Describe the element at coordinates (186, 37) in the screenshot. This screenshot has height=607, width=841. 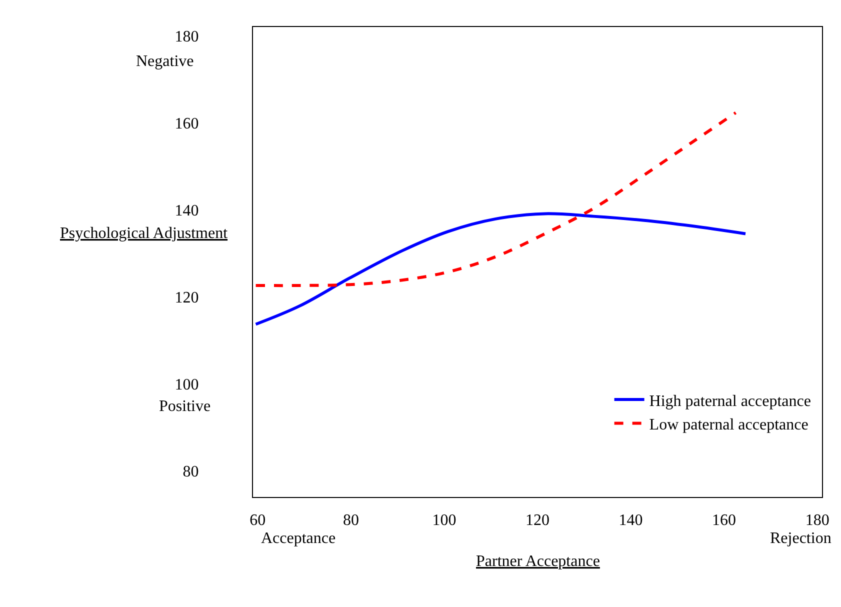
I see `y-tick-label: 180` at that location.